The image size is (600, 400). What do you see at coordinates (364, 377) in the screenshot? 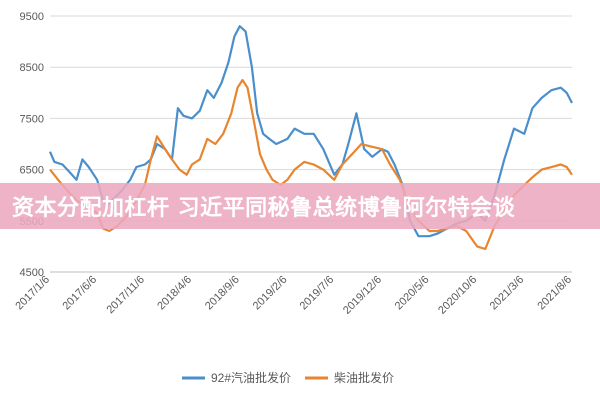
I see `legend-label-diesel: 柴油批发价` at bounding box center [364, 377].